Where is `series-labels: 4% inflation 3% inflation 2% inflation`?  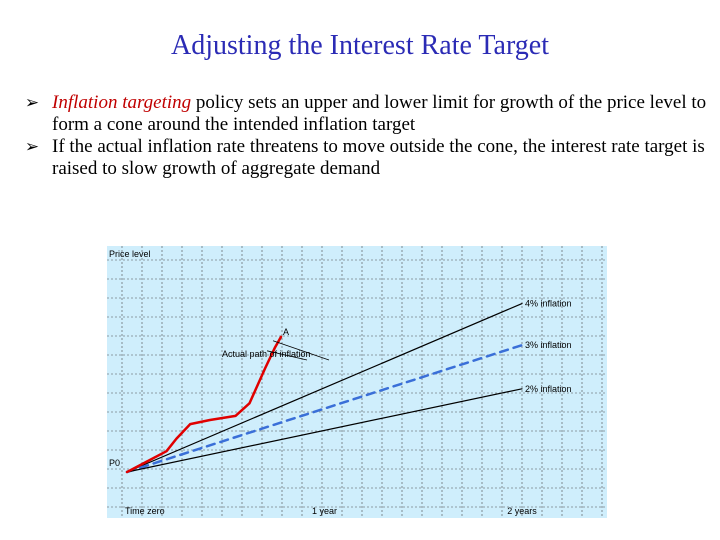
series-labels: 4% inflation 3% inflation 2% inflation is located at coordinates (548, 346).